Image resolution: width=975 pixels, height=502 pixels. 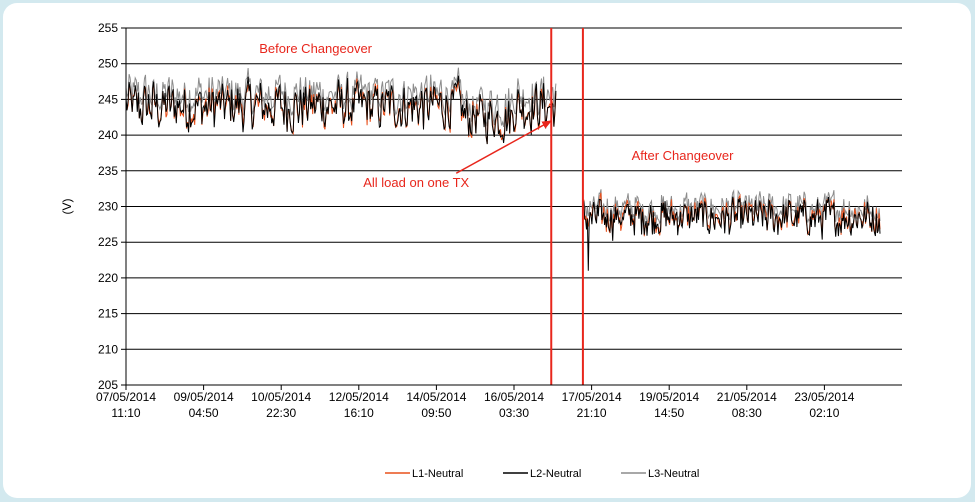 What do you see at coordinates (108, 385) in the screenshot?
I see `ytick-label: 205` at bounding box center [108, 385].